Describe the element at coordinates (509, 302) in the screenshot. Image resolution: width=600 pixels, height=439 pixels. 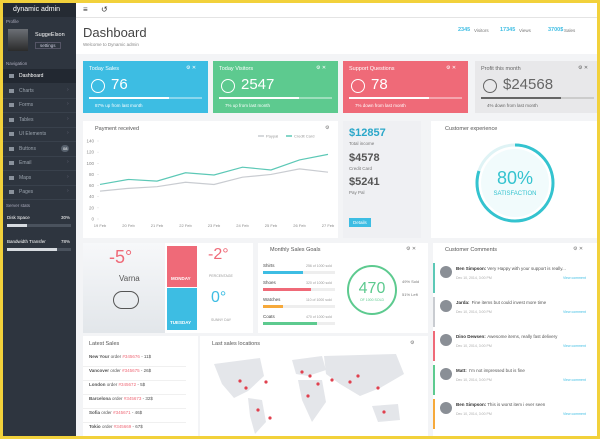
I see `comment-text: Fine items but could invest more time` at that location.